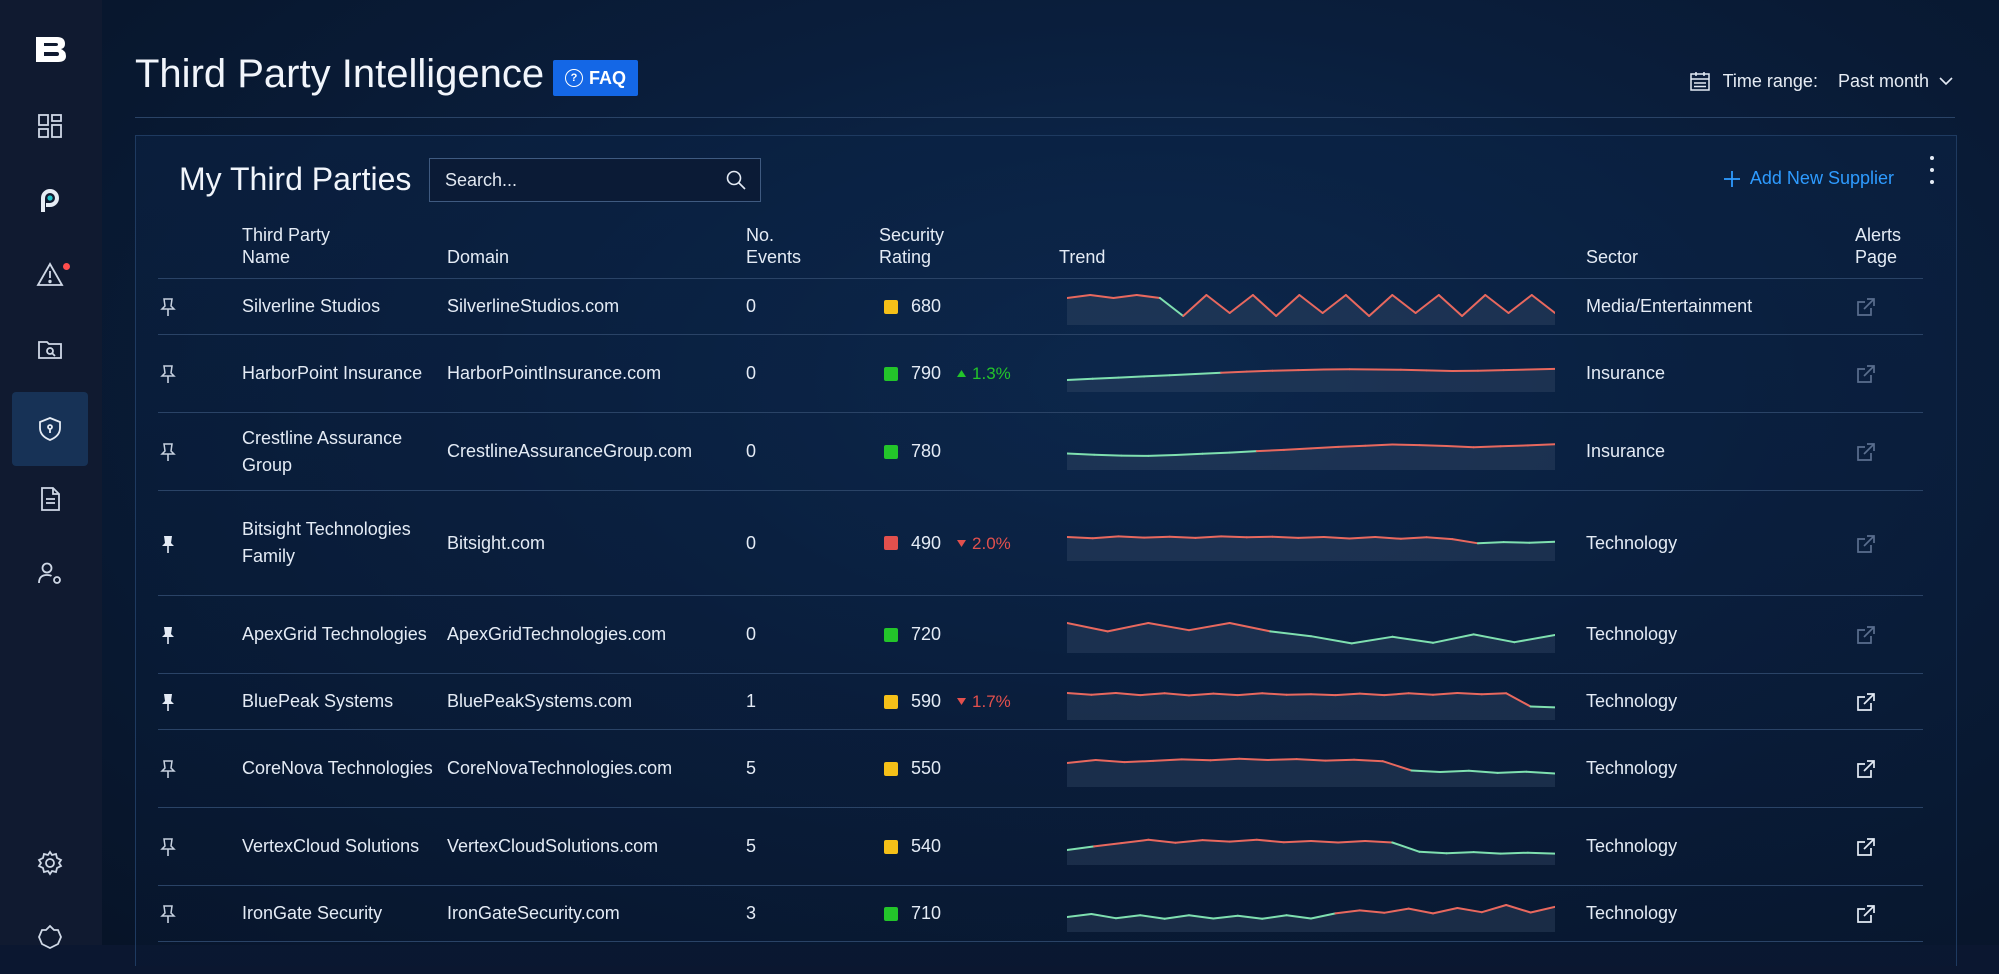 The image size is (1999, 974). Describe the element at coordinates (926, 768) in the screenshot. I see `security-rating: 550` at that location.